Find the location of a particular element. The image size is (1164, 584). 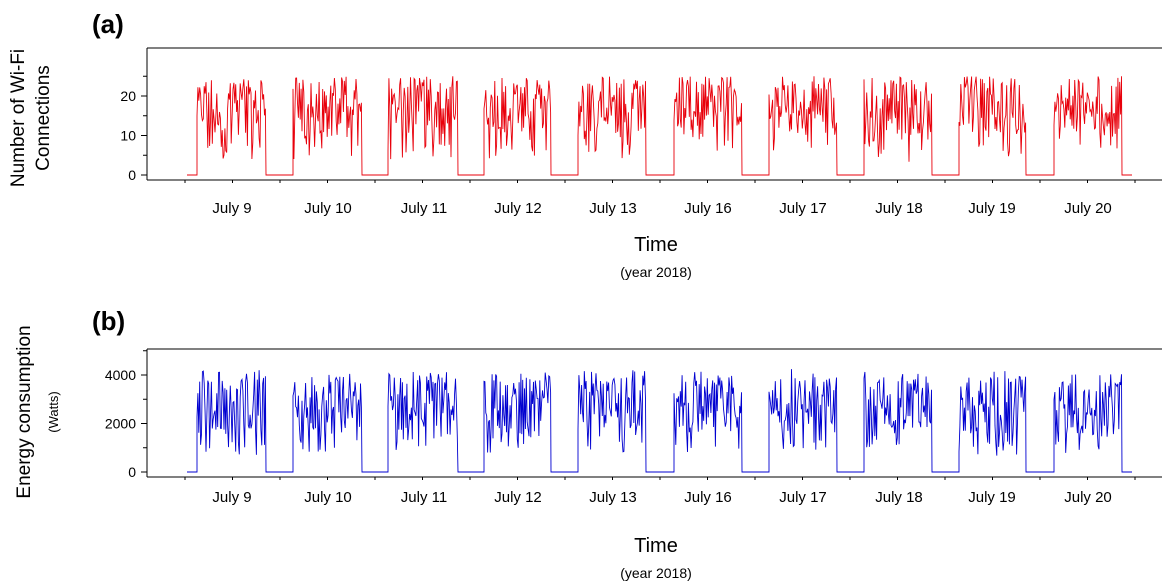

panel-b-ylabel: Energy consumption is located at coordinates (24, 411).